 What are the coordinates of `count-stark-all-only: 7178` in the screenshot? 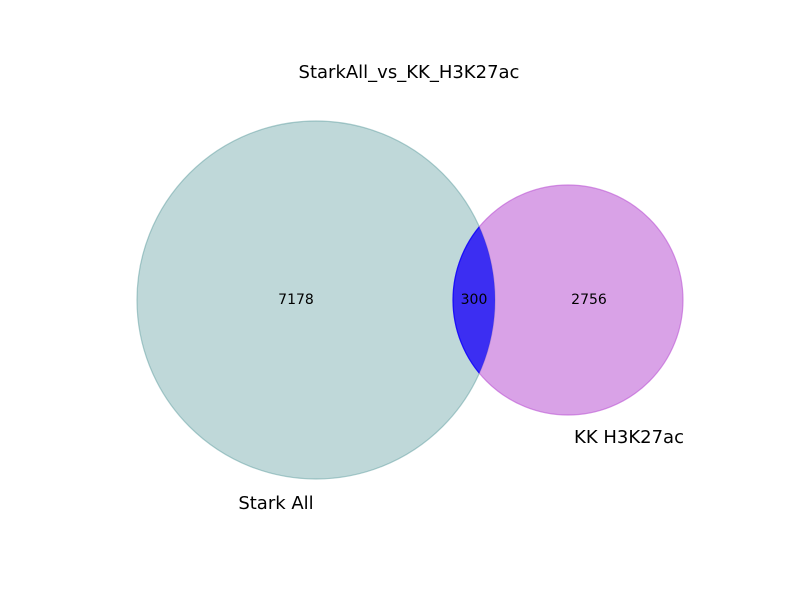 It's located at (296, 300).